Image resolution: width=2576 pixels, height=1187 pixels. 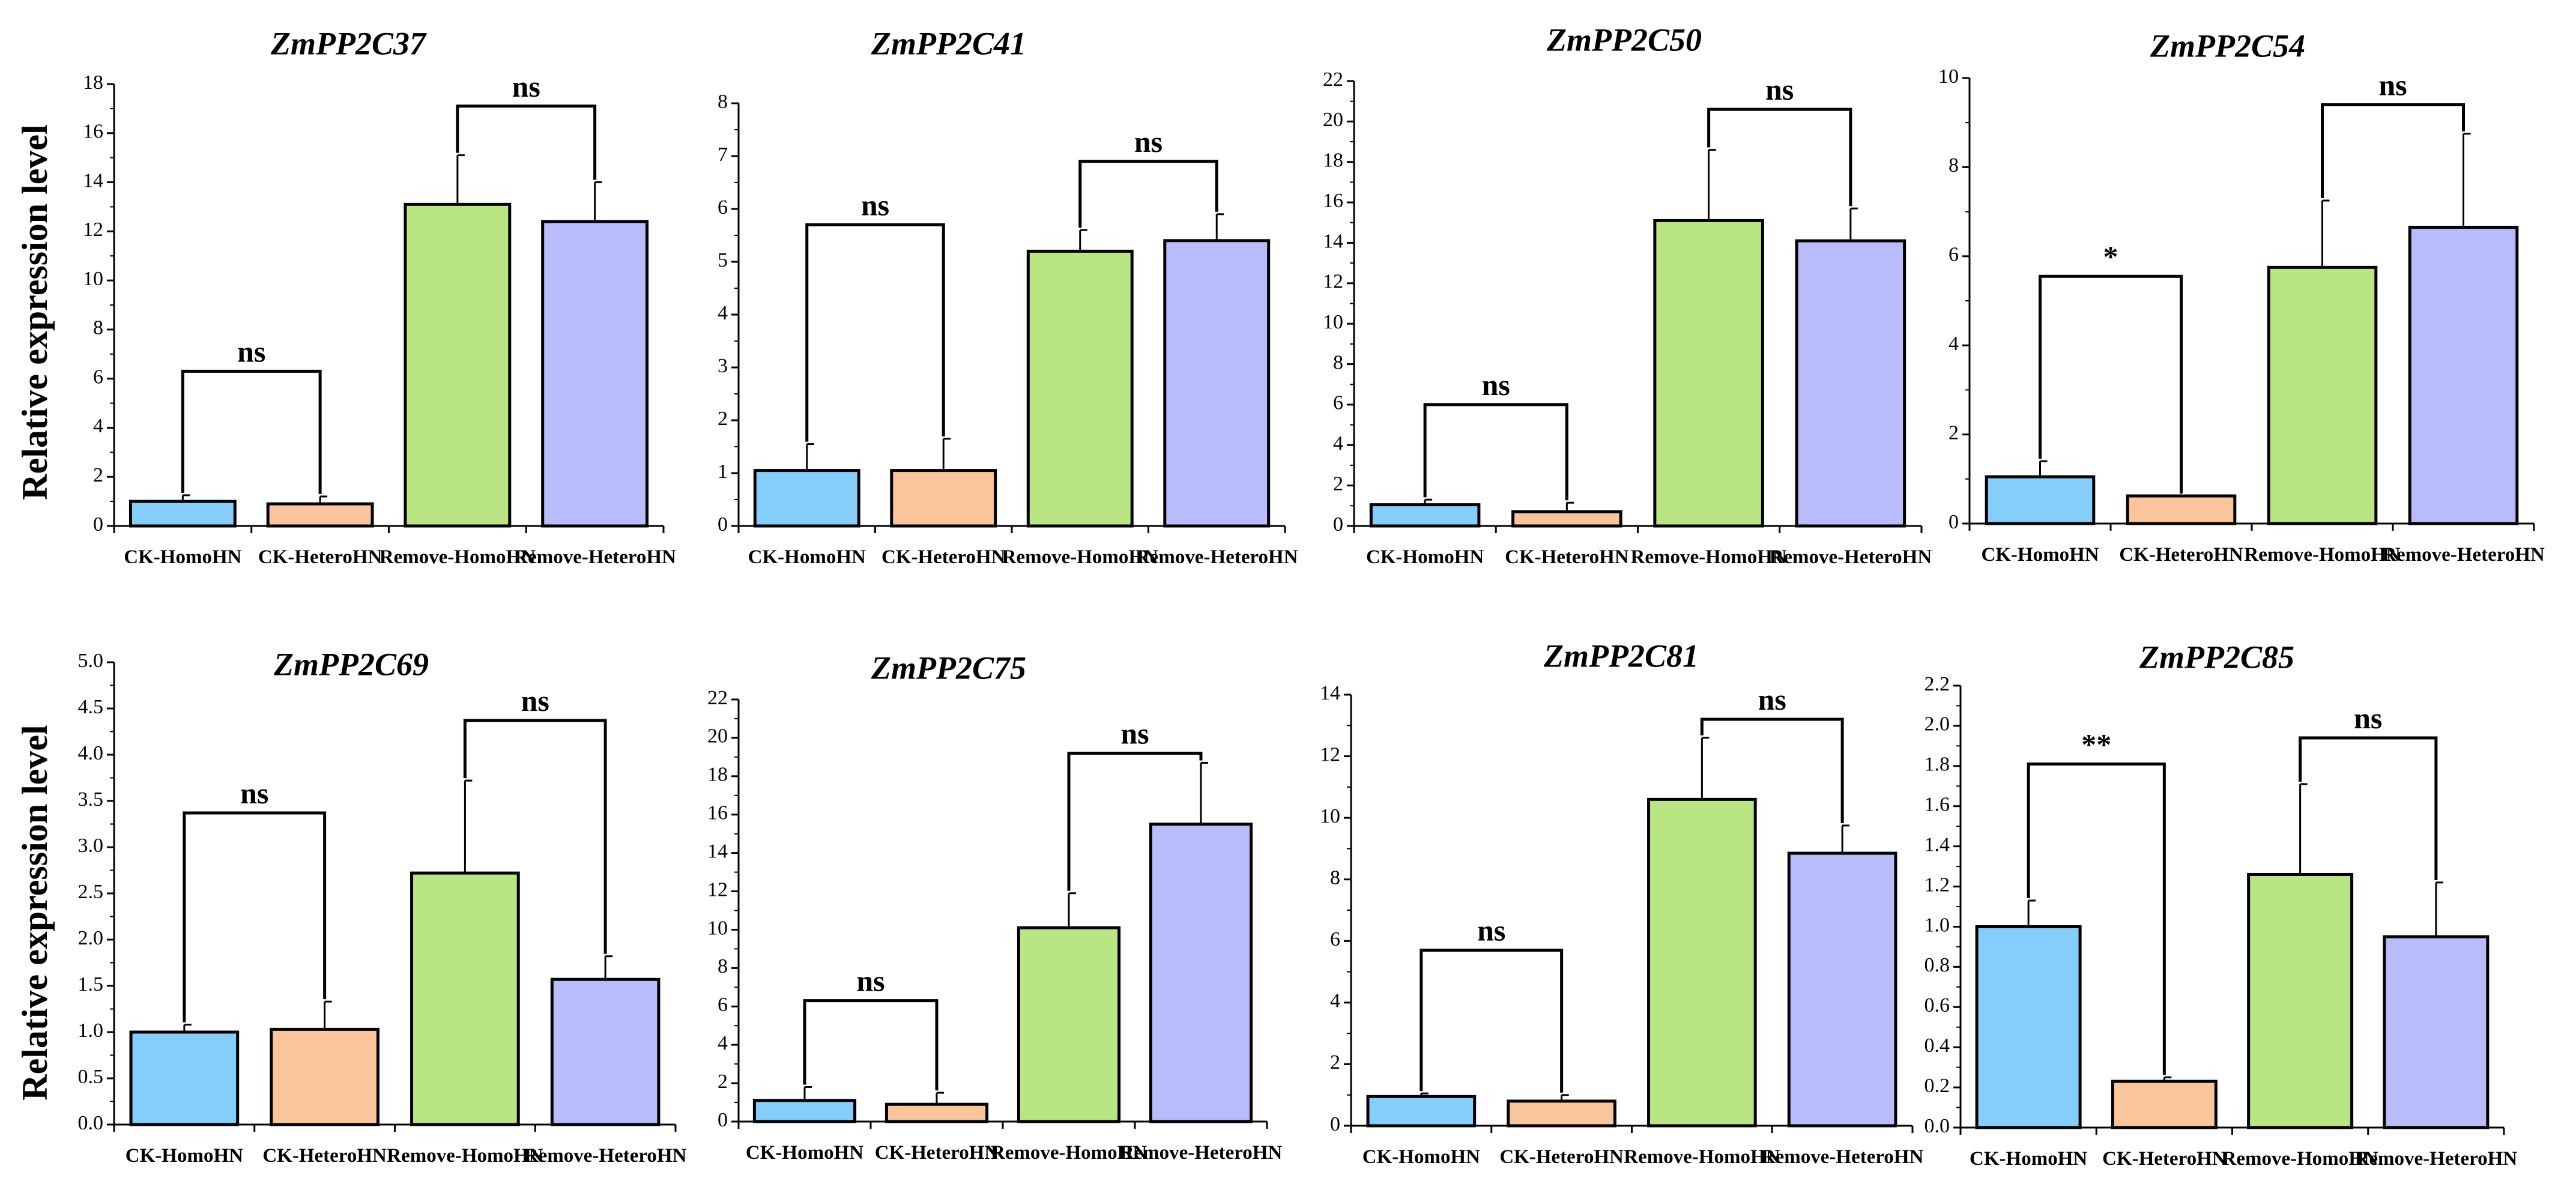 What do you see at coordinates (349, 43) in the screenshot?
I see `chart-title: ZmPP2C37` at bounding box center [349, 43].